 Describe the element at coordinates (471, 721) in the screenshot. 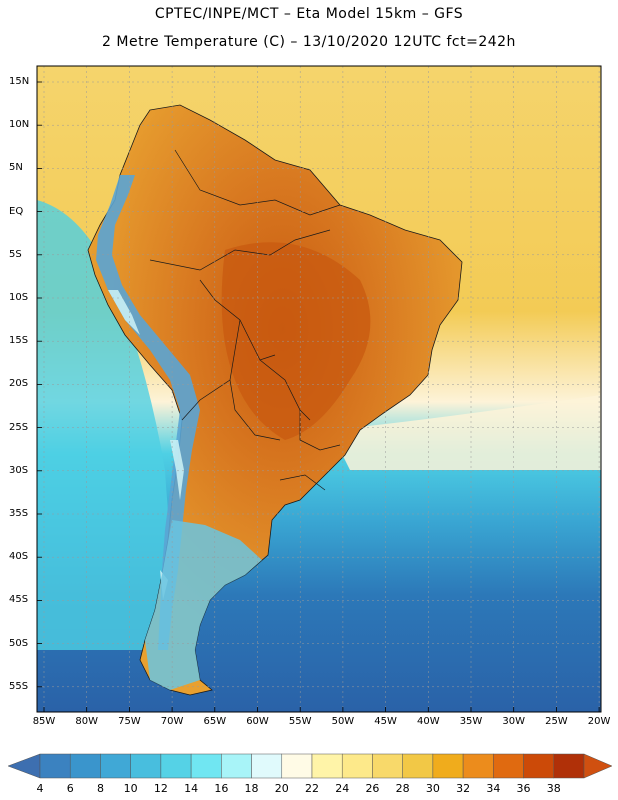

I see `longitude-label: 35W` at that location.